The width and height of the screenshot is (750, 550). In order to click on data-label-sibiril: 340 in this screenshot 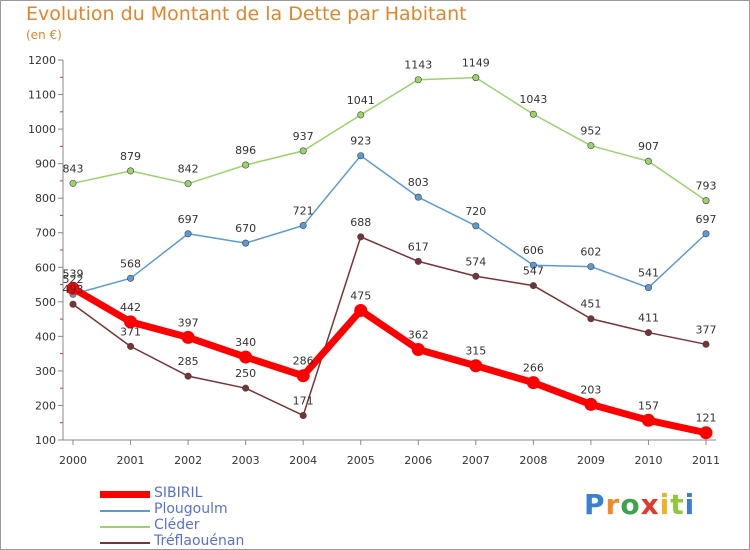, I will do `click(245, 342)`.